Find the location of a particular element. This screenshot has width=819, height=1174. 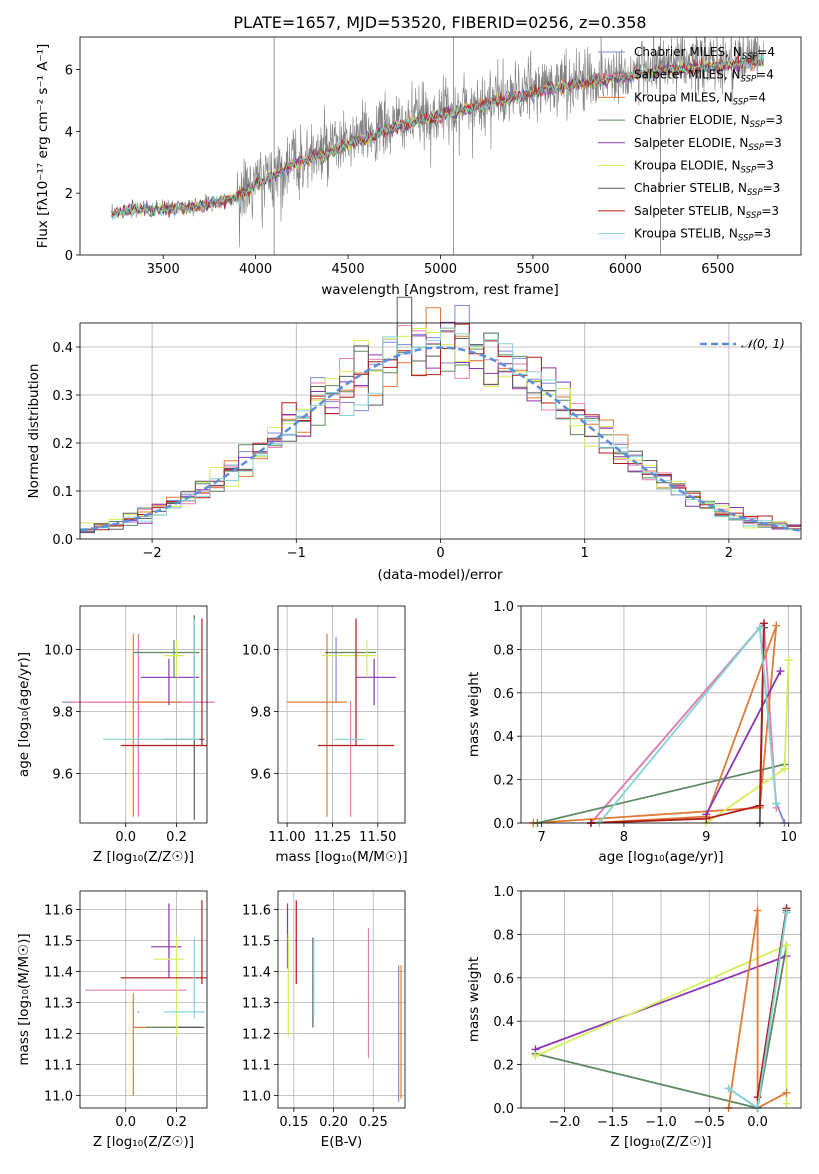

salpeter-elodie-point is located at coordinates (374, 677).